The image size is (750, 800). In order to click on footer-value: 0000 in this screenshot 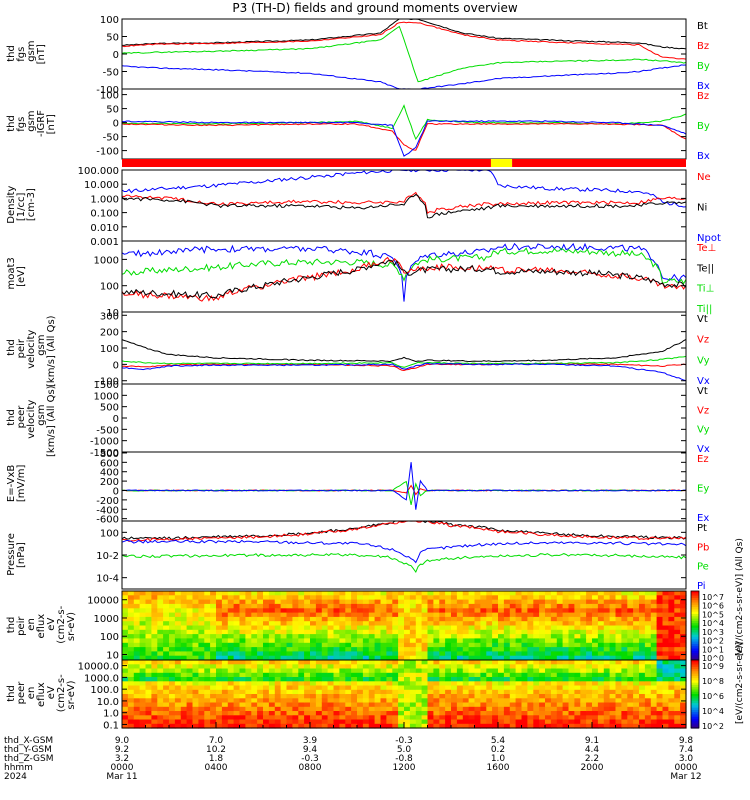, I will do `click(122, 768)`.